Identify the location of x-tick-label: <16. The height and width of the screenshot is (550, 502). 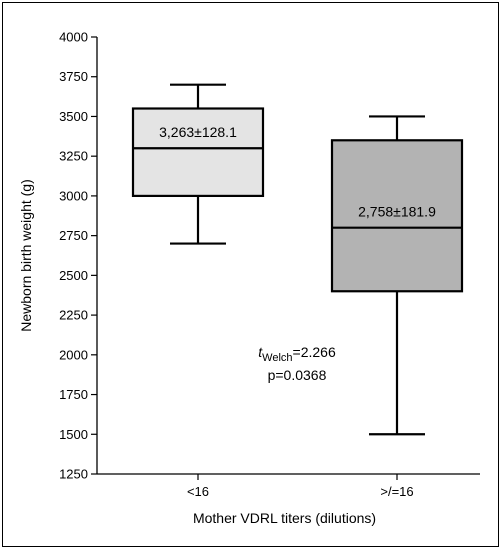
(198, 491).